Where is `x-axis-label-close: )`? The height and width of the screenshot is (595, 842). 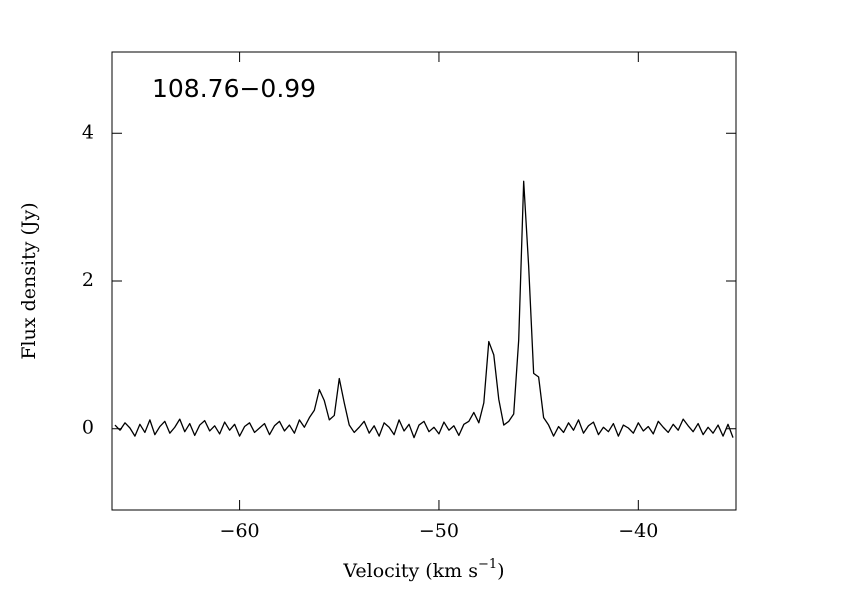
x-axis-label-close: ) is located at coordinates (500, 571).